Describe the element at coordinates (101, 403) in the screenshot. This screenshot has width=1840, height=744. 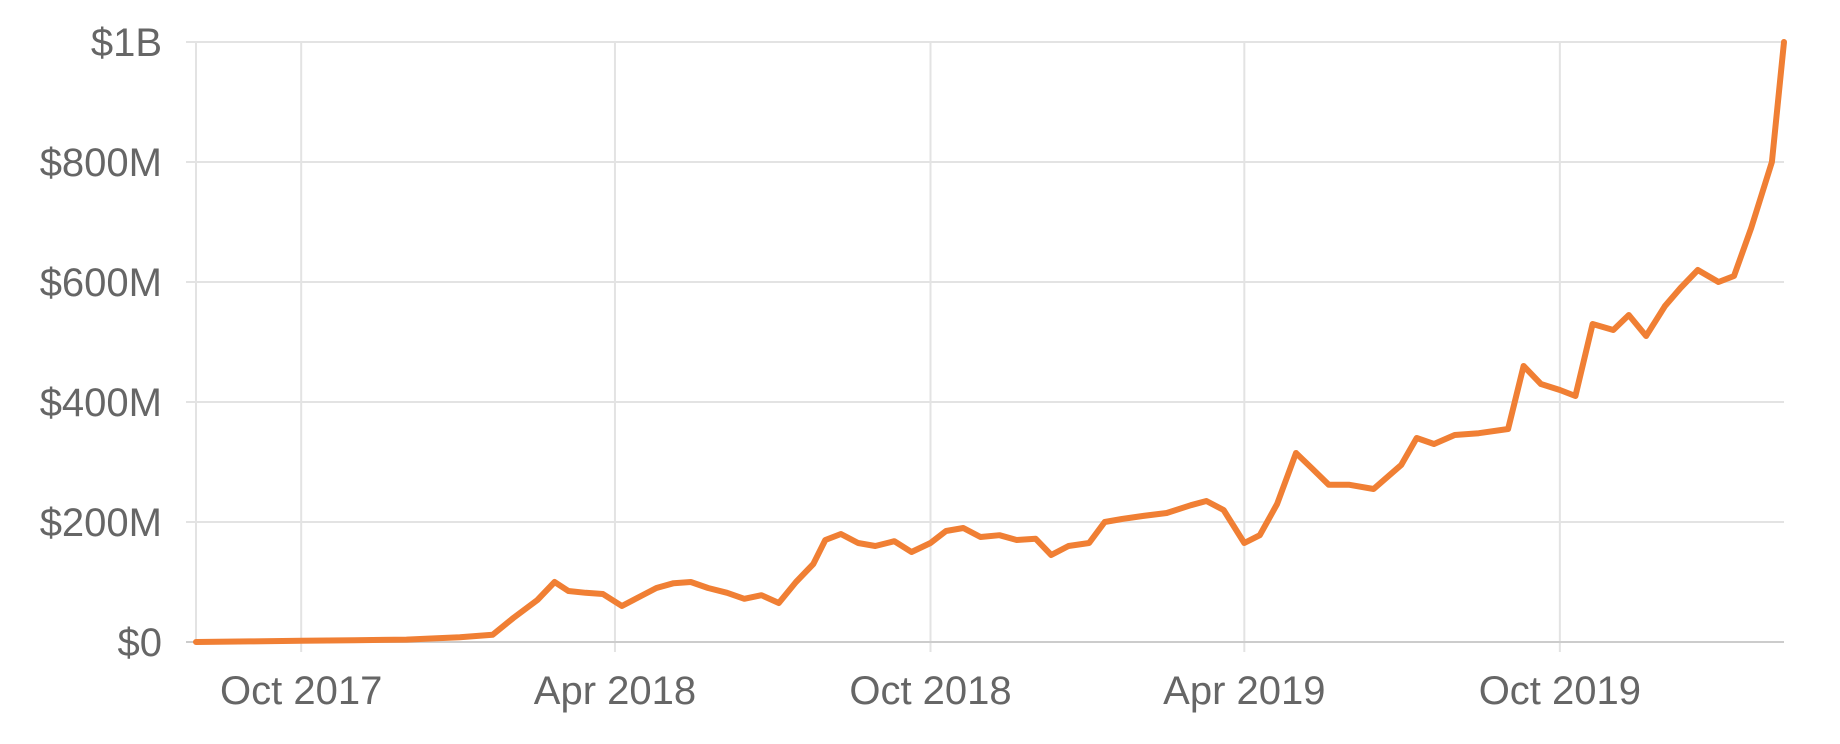
I see `y-tick-label: $400M` at that location.